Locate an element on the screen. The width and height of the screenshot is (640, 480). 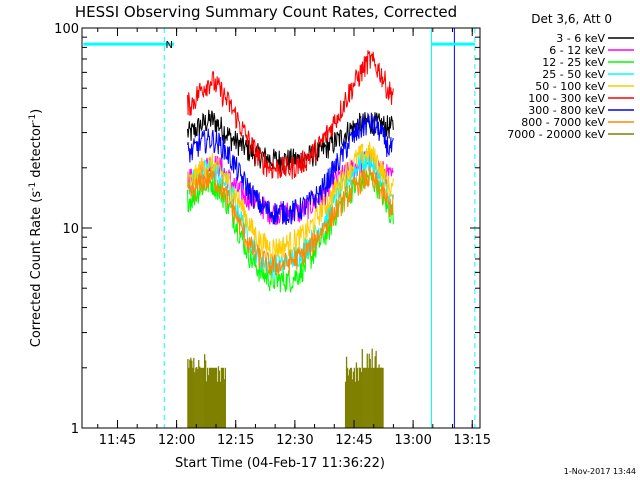
legend-label: 50 - 100 keV is located at coordinates (570, 86).